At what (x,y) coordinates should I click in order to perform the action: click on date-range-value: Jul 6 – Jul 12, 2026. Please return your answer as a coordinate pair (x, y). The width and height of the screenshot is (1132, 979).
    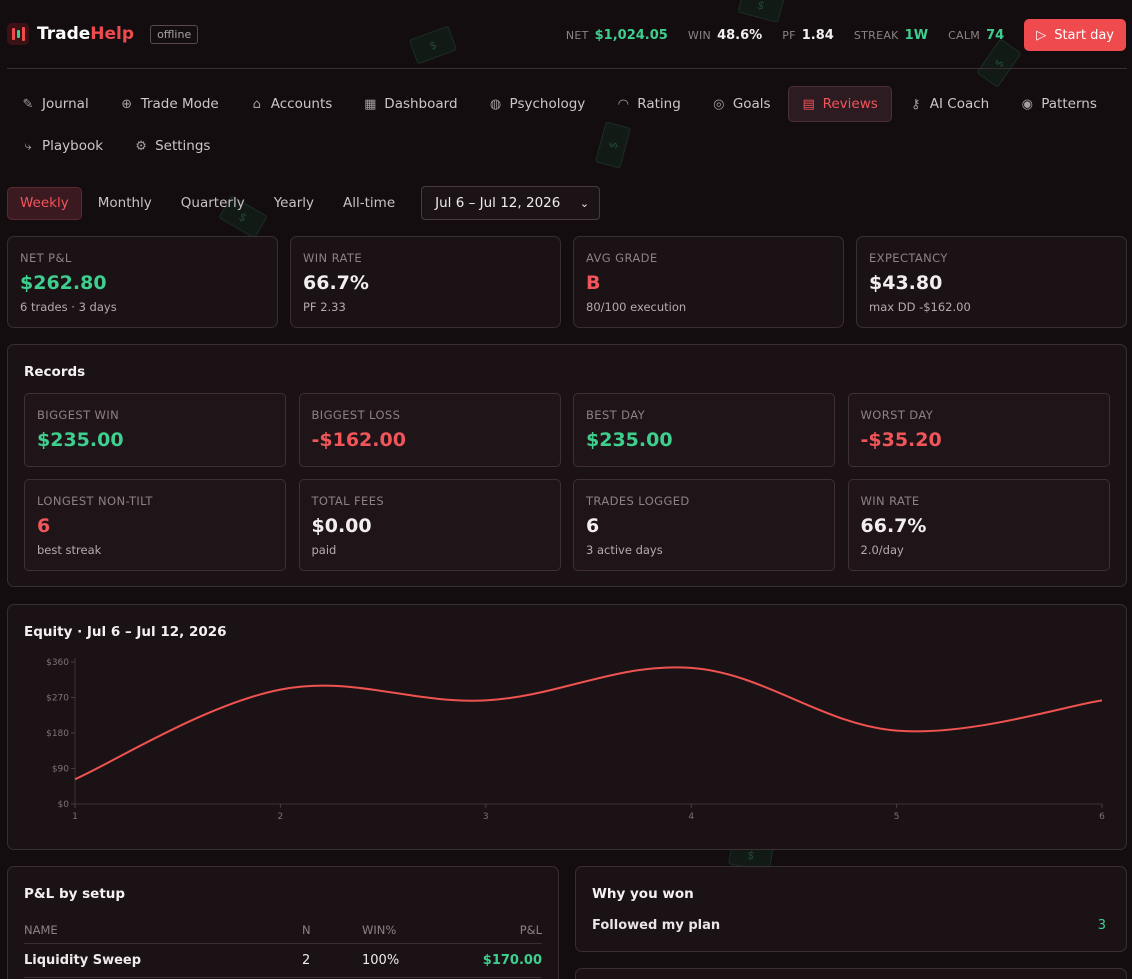
    Looking at the image, I should click on (498, 203).